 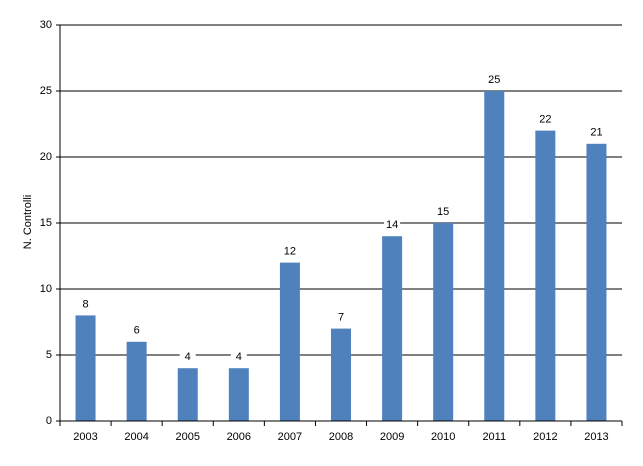 I want to click on x-tick-label: 2013, so click(x=596, y=437).